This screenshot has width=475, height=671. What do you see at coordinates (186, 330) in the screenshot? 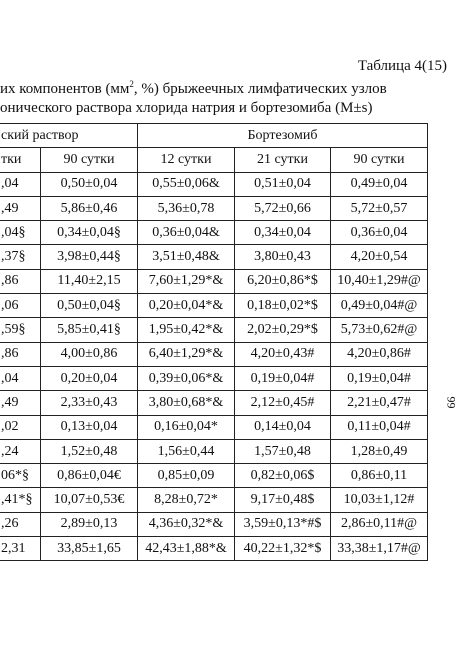
I see `table-cell: 1,95±0,42*&` at bounding box center [186, 330].